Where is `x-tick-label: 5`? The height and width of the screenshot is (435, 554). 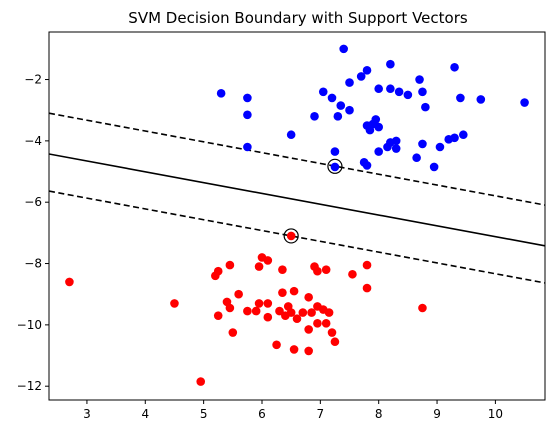
x-tick-label: 5 is located at coordinates (204, 414).